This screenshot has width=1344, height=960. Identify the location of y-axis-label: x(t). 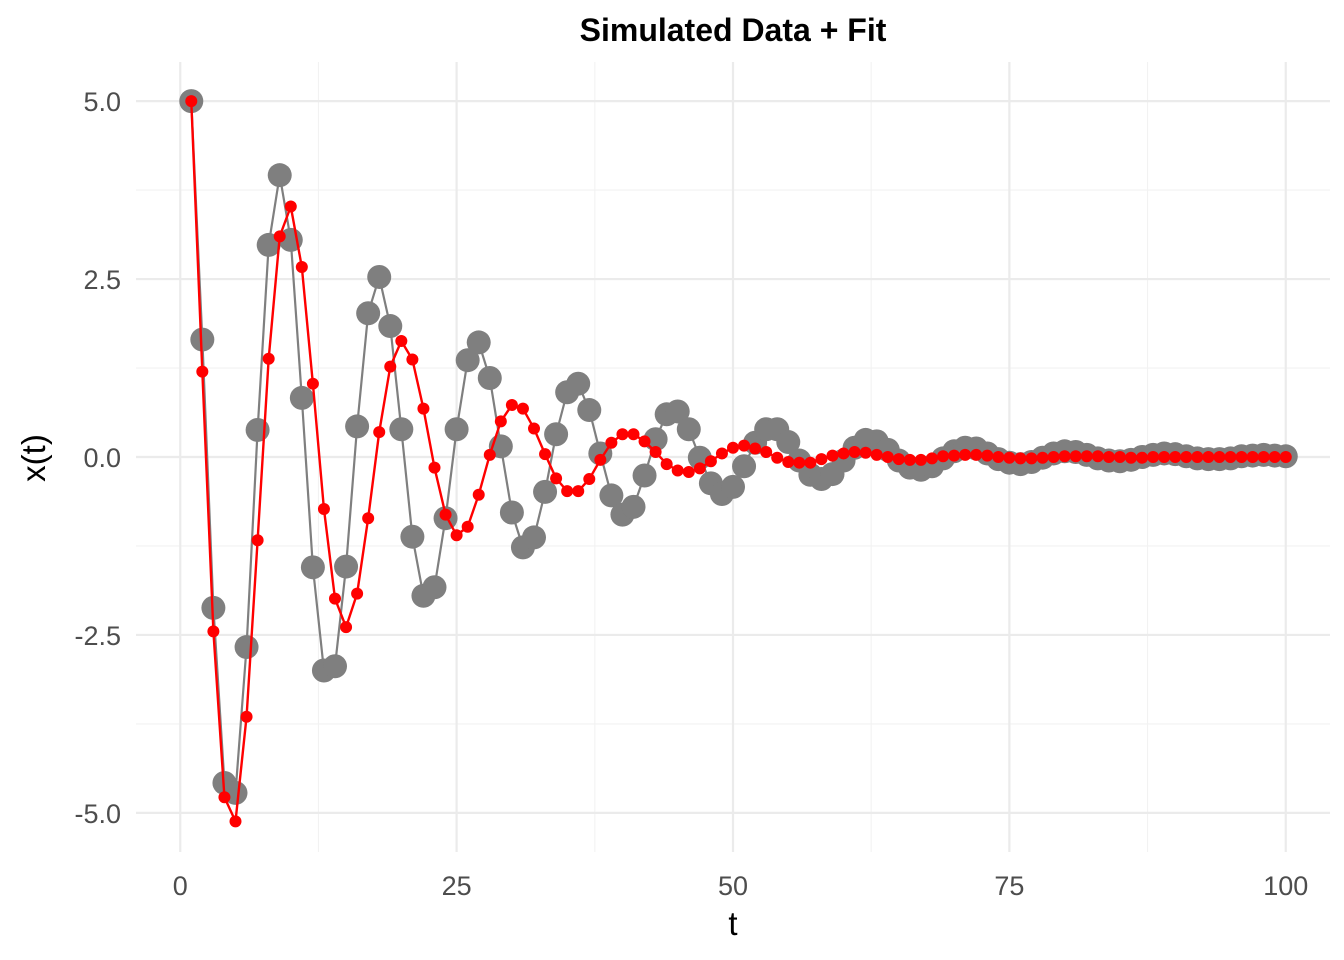
(33, 458).